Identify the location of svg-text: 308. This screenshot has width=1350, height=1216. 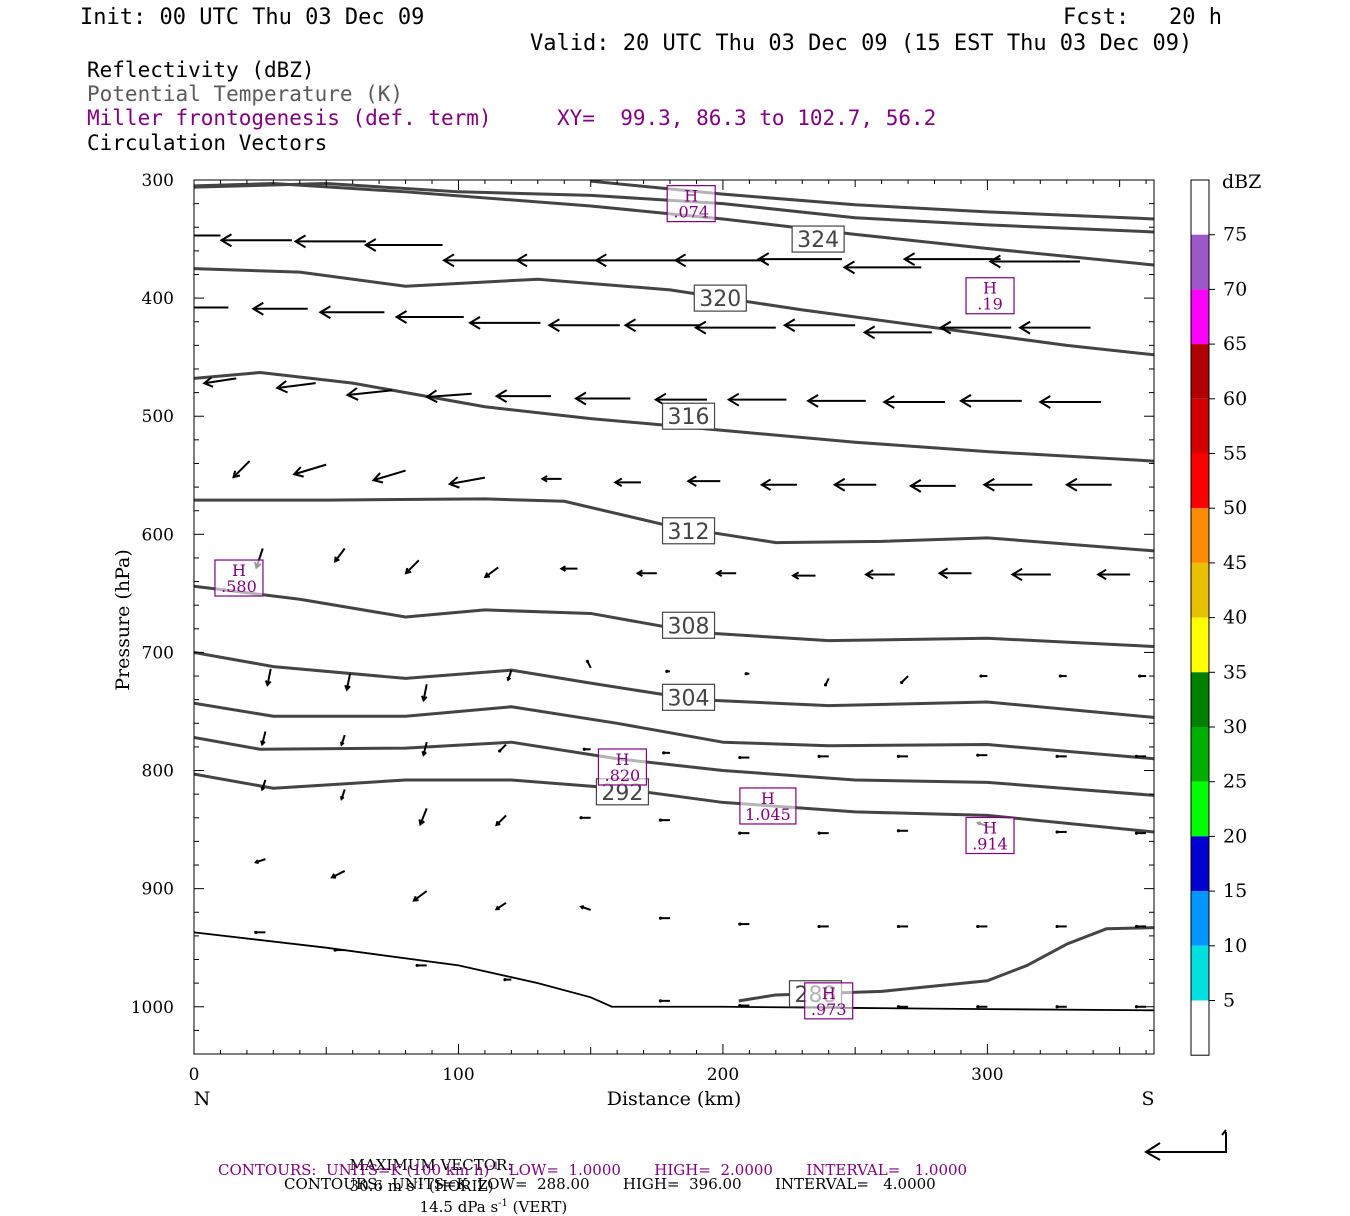
(689, 626).